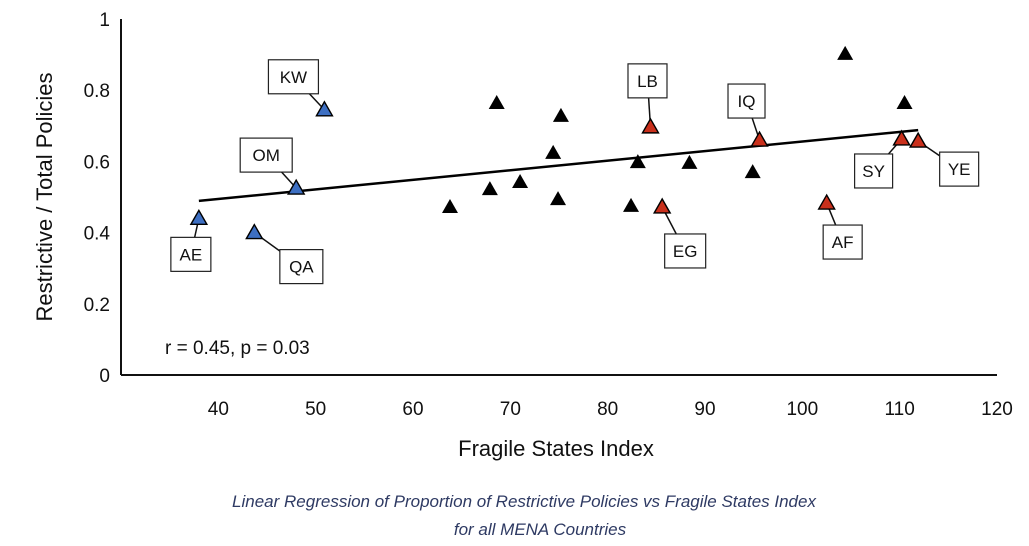  I want to click on point-label: YE, so click(959, 169).